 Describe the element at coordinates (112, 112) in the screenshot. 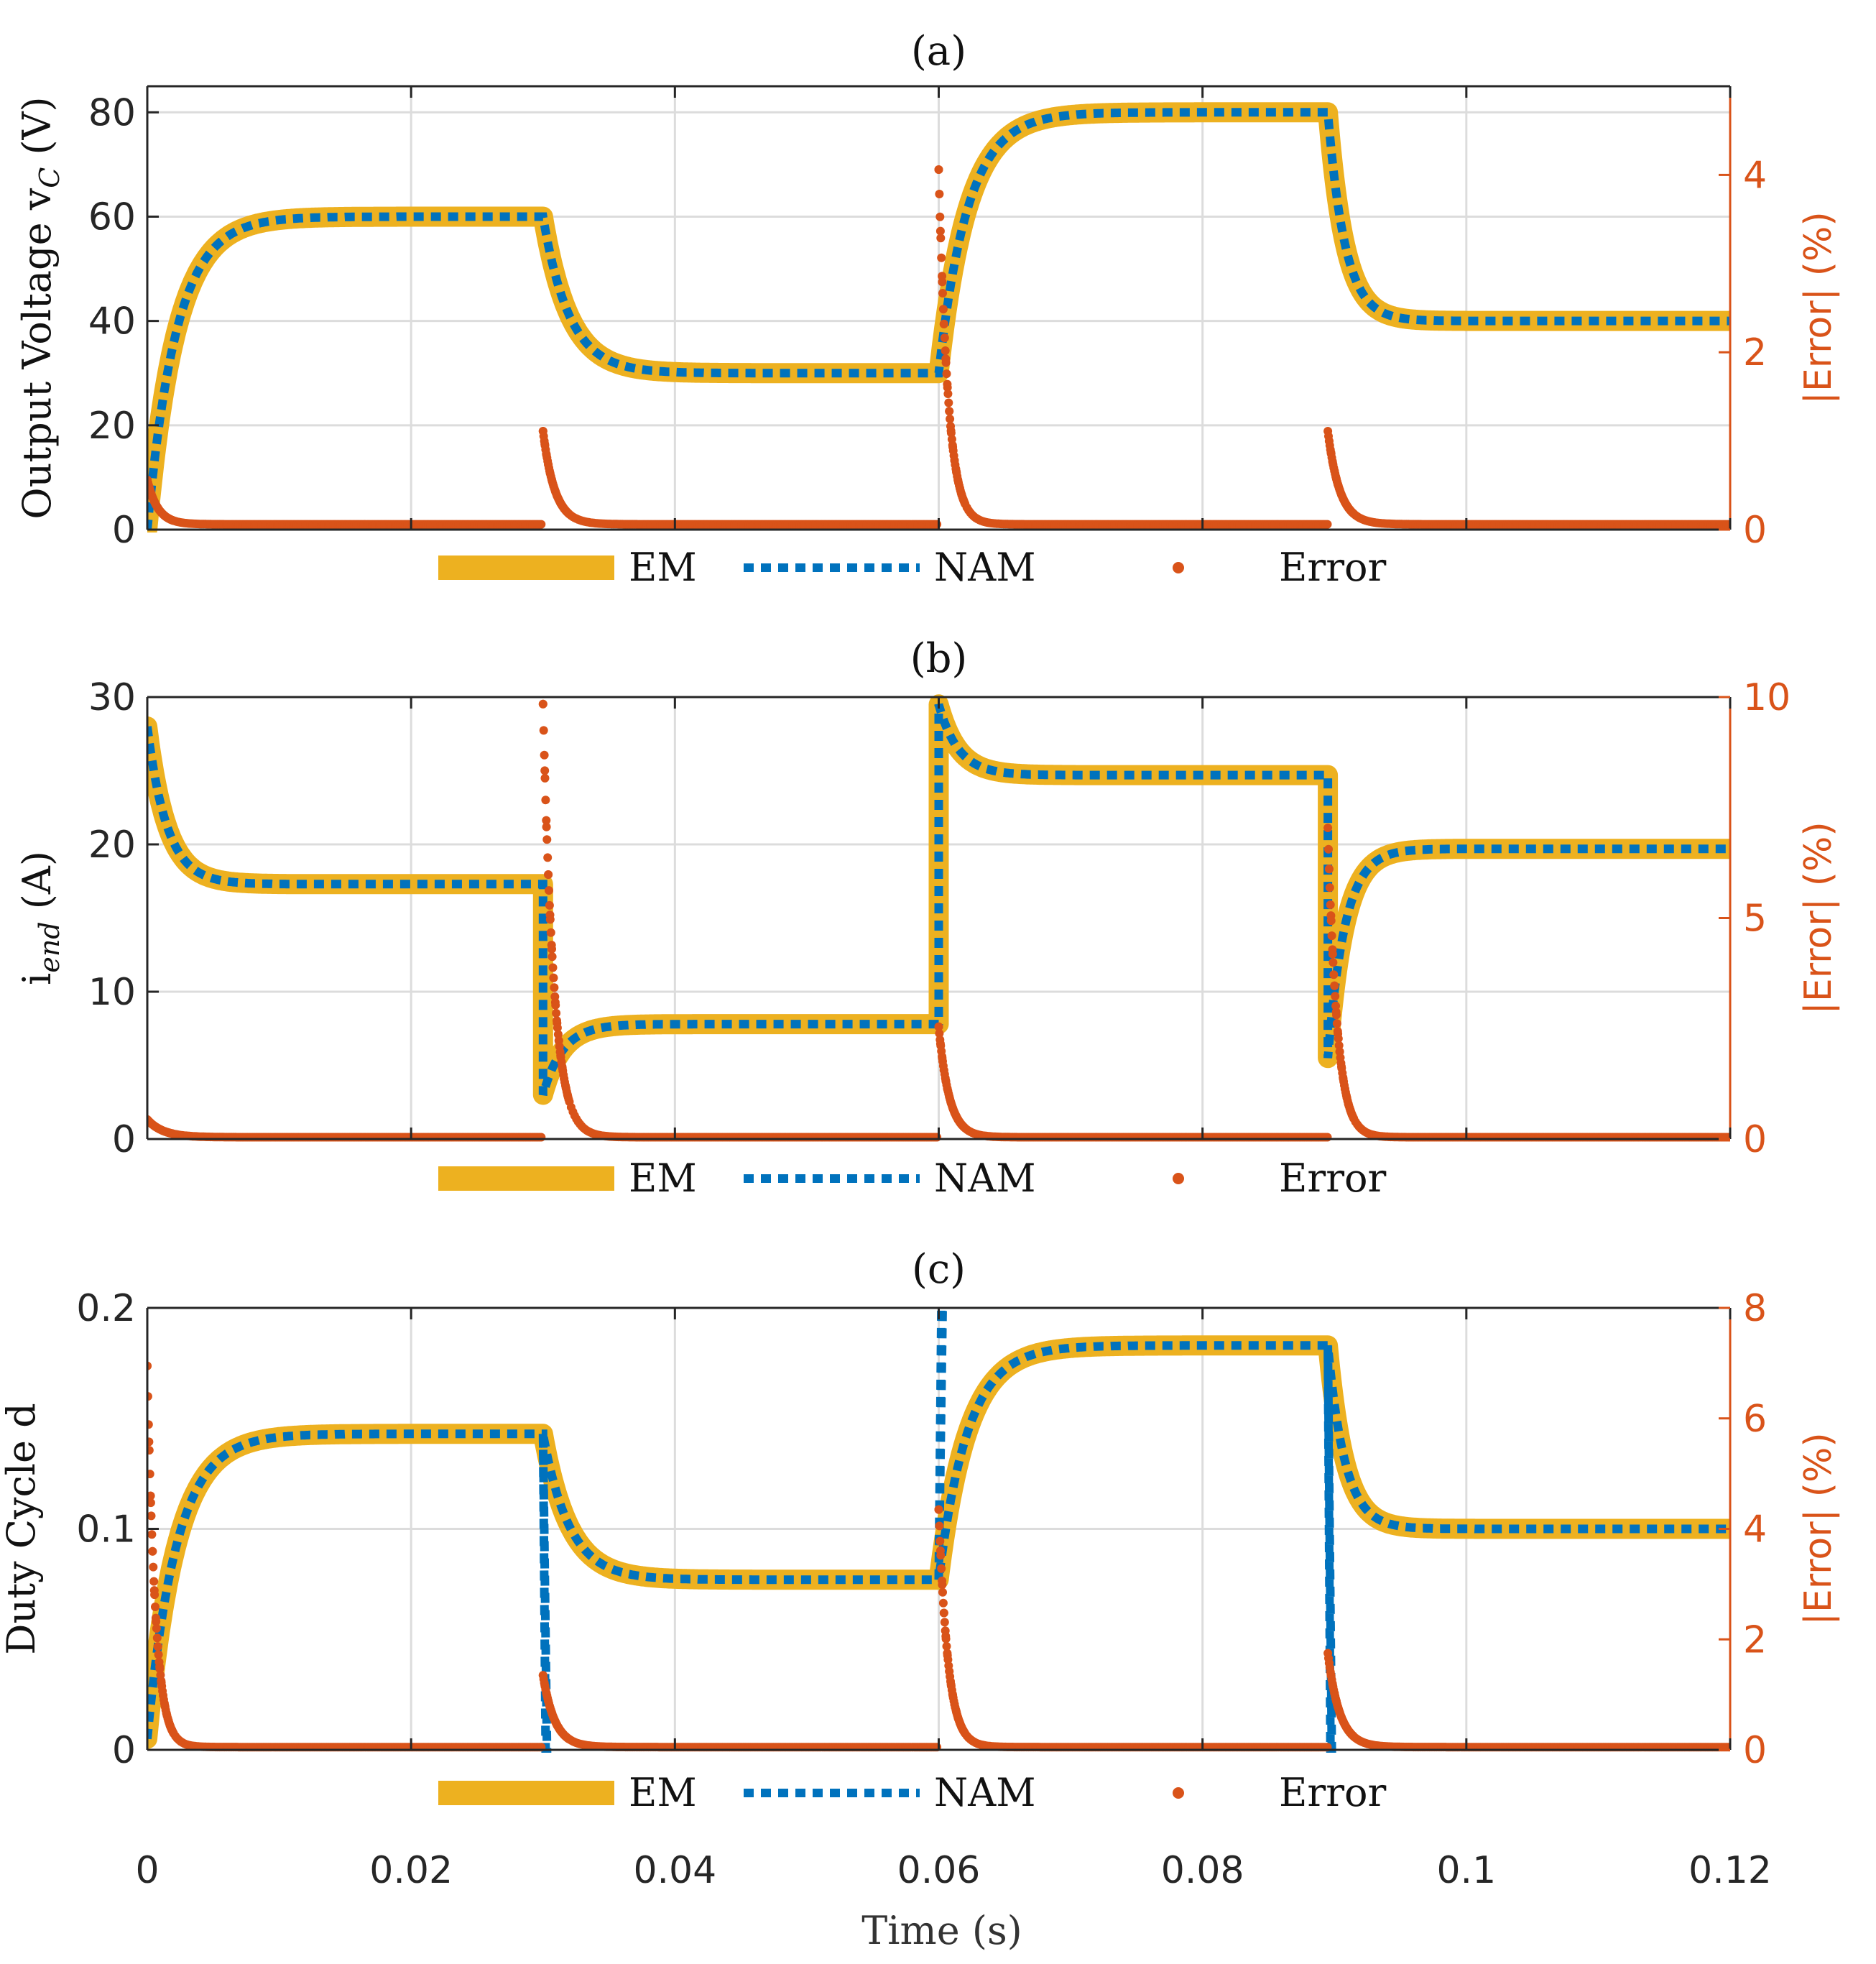

I see `y-tick-label: 80` at that location.